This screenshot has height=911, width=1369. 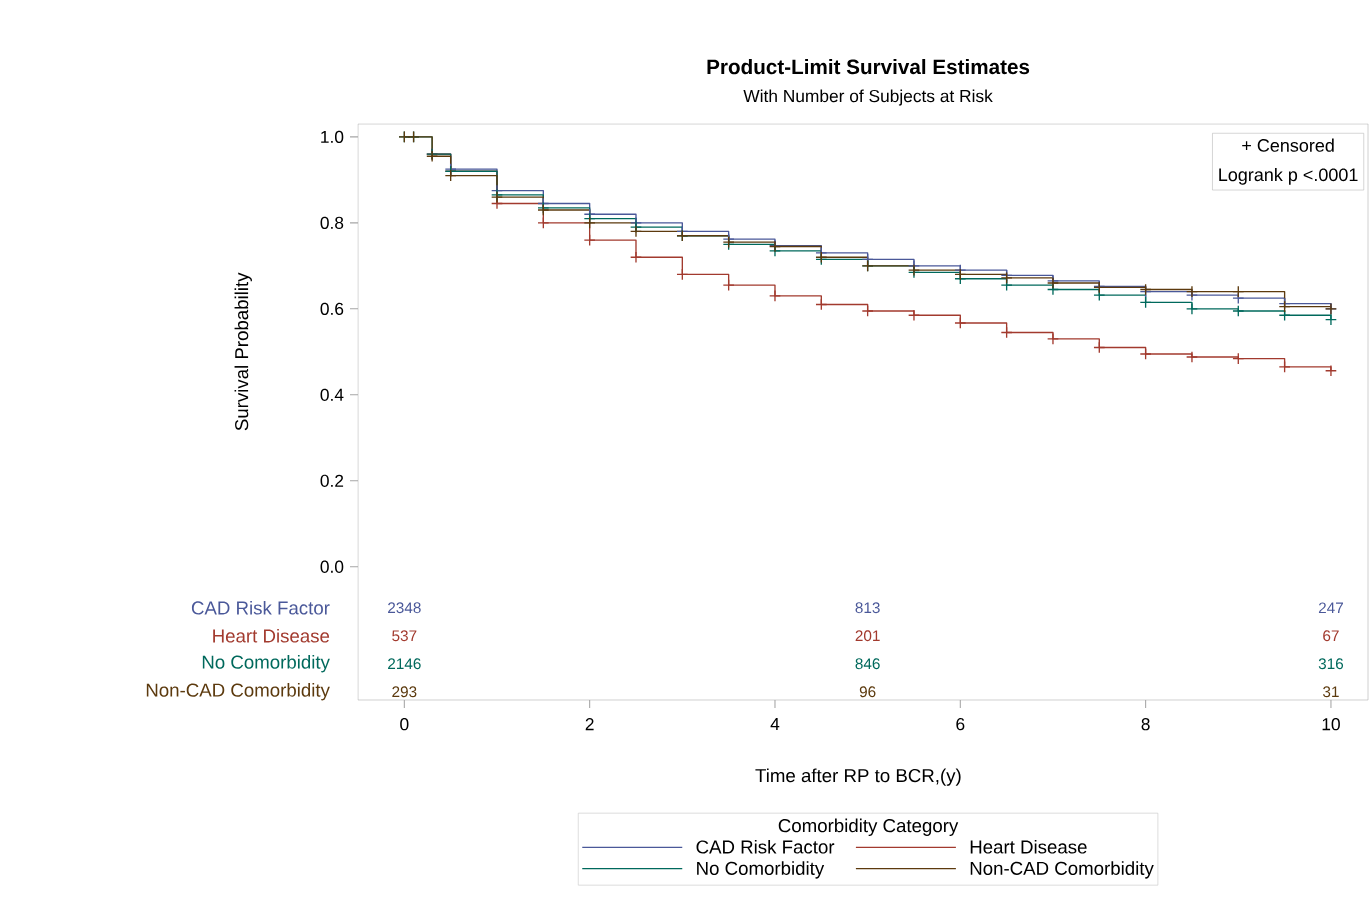 I want to click on annotation: 293, so click(x=404, y=692).